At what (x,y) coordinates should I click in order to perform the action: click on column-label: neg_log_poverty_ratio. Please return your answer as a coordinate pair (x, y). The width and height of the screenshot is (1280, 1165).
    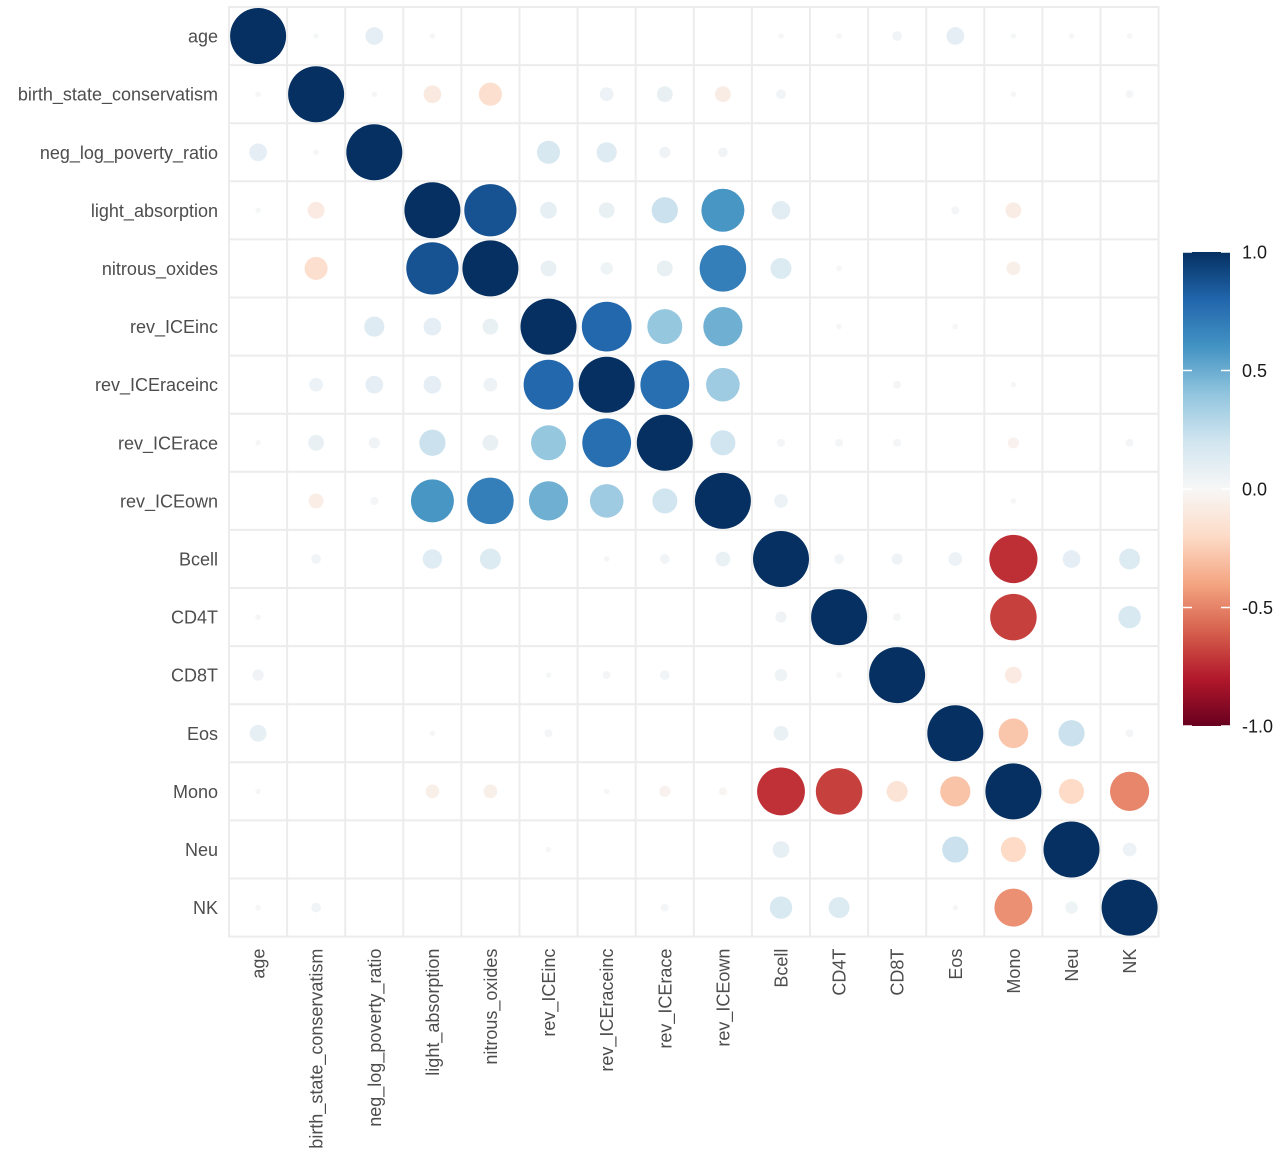
    Looking at the image, I should click on (375, 1038).